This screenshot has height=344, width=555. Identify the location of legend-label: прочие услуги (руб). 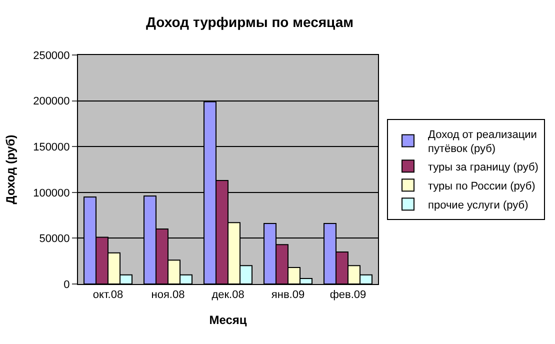
(478, 205).